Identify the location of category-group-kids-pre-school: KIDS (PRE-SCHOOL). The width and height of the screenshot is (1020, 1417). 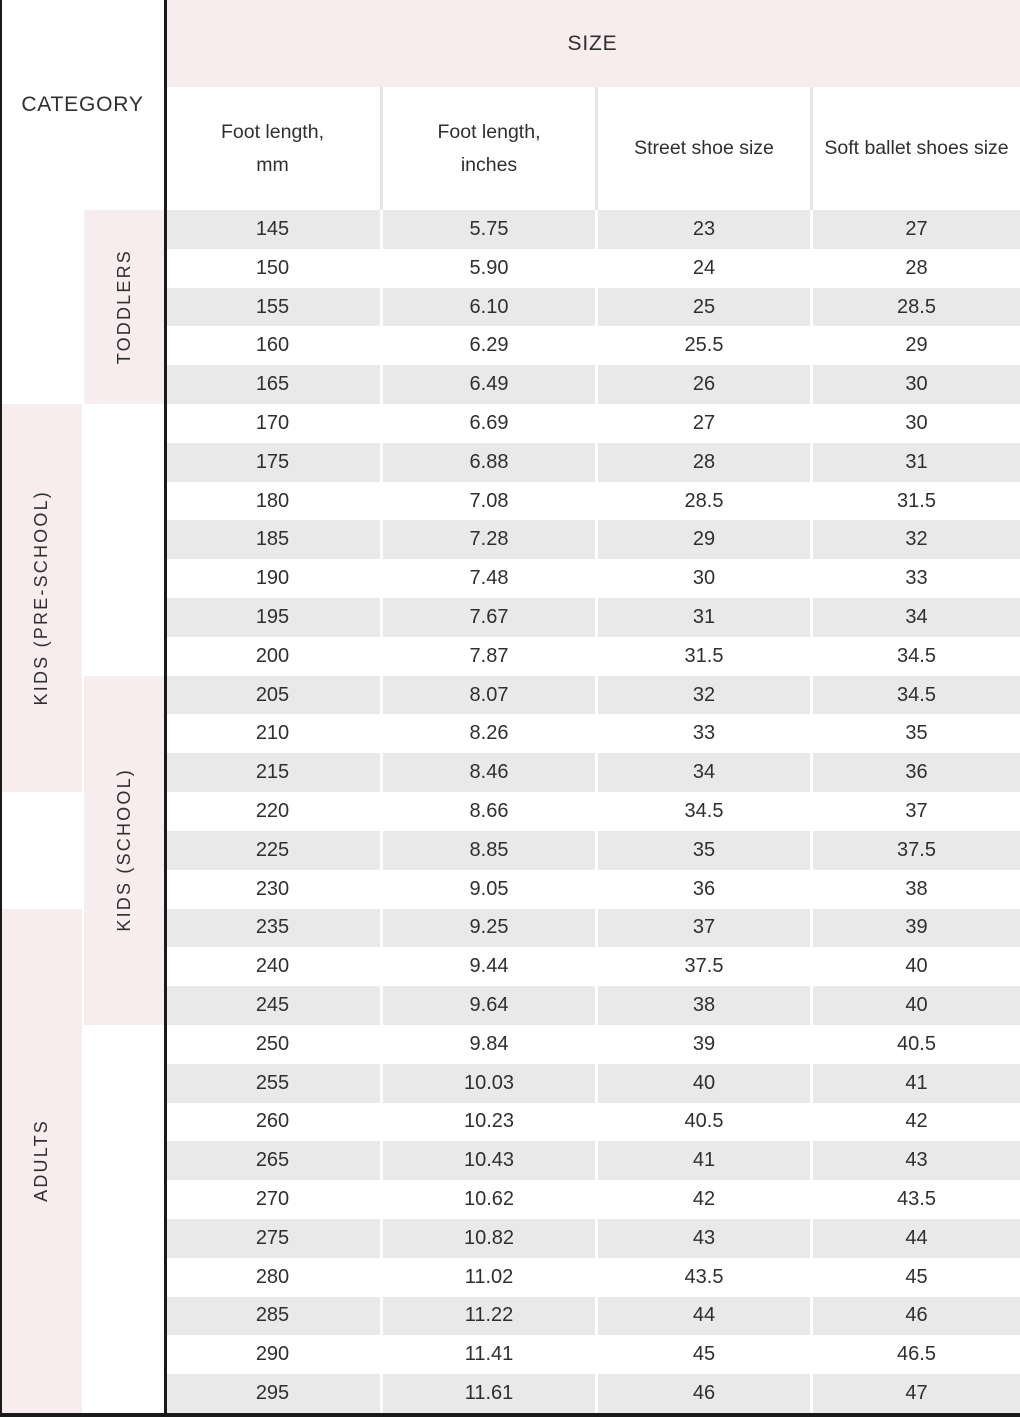
(42, 598).